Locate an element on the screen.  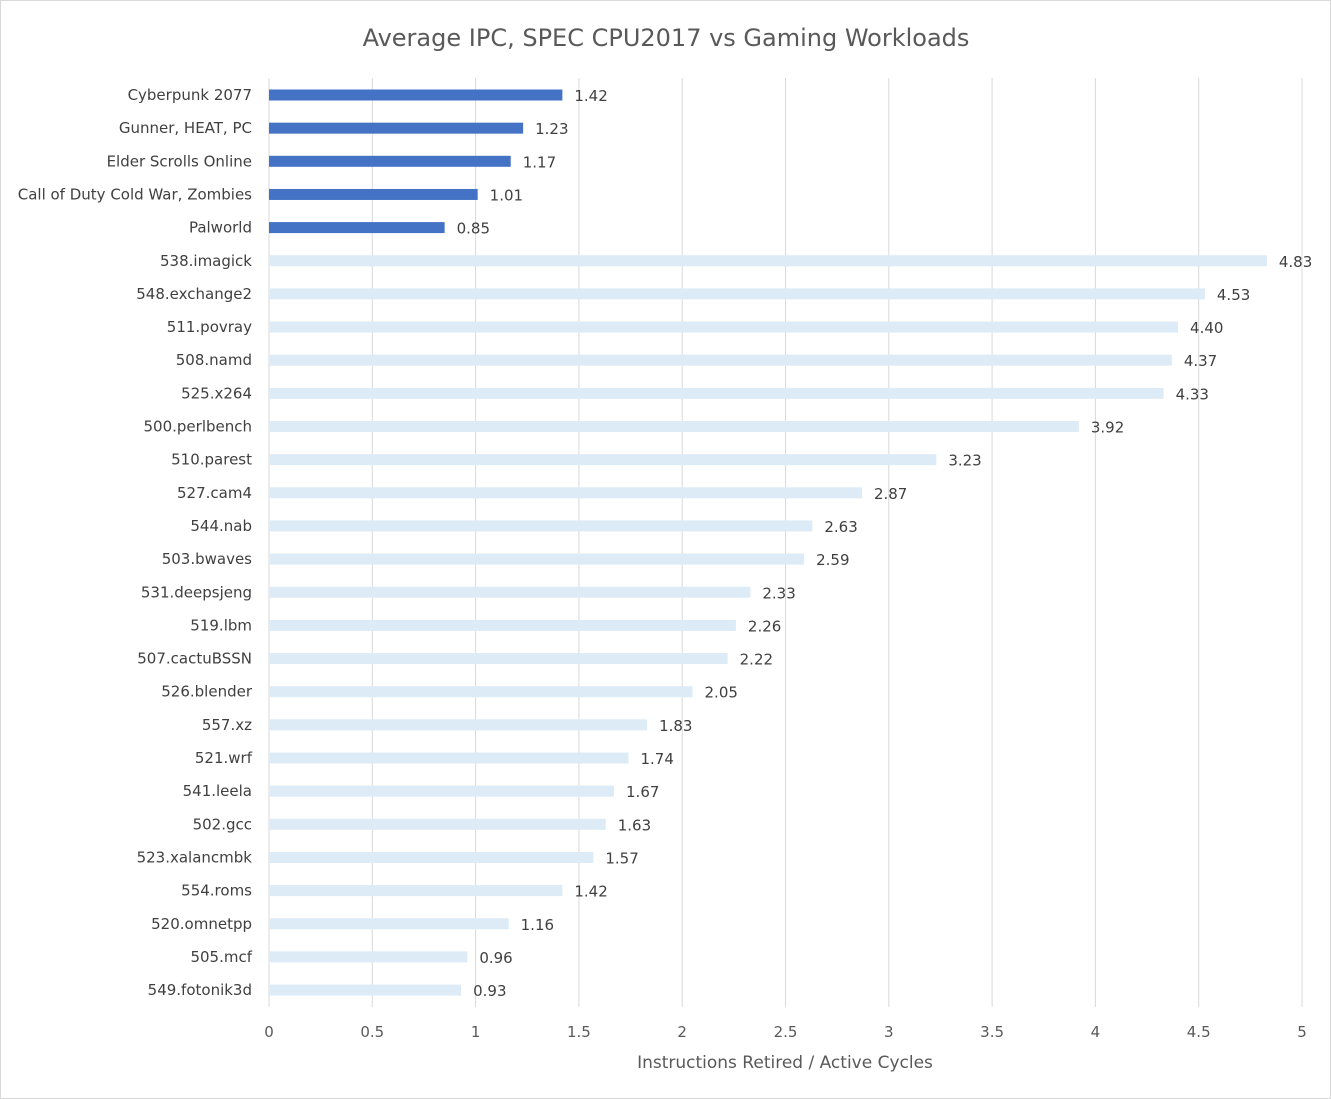
category-label: 548.exchange2 is located at coordinates (194, 294).